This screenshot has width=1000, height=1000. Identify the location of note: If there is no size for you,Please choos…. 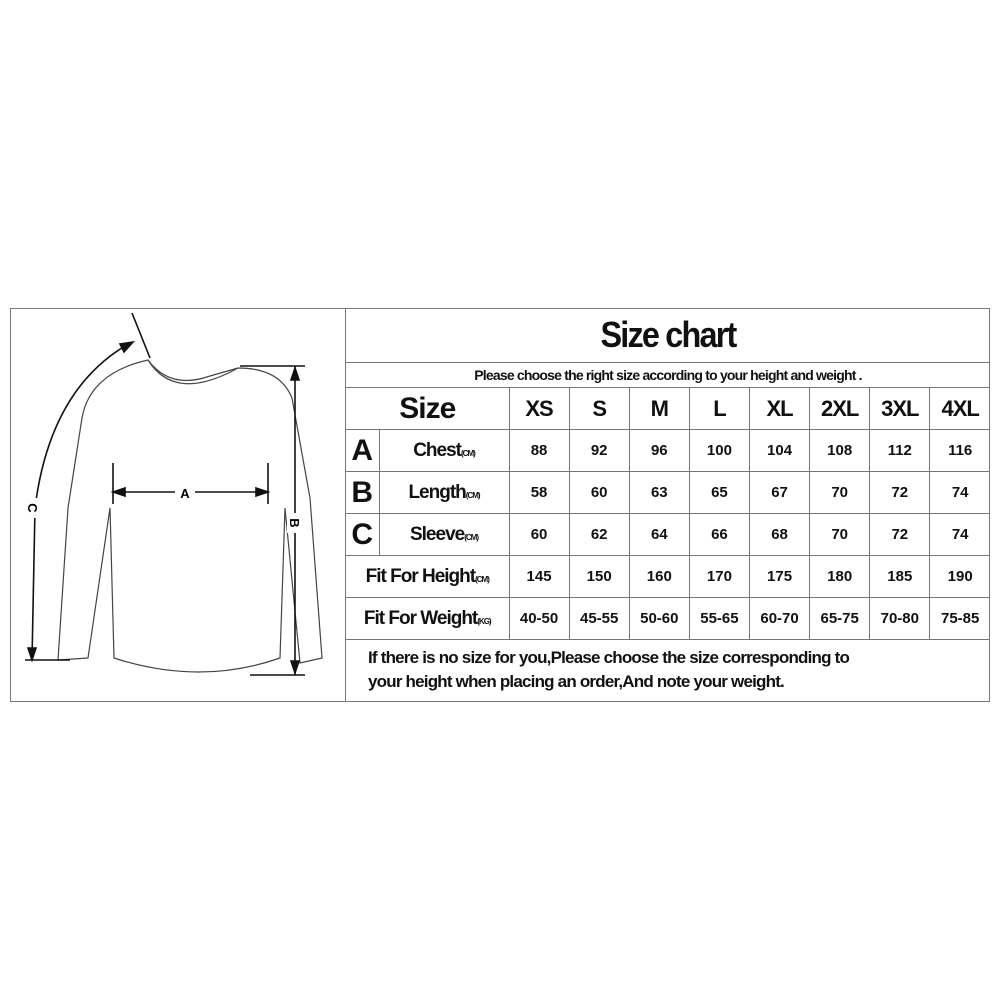
(668, 670).